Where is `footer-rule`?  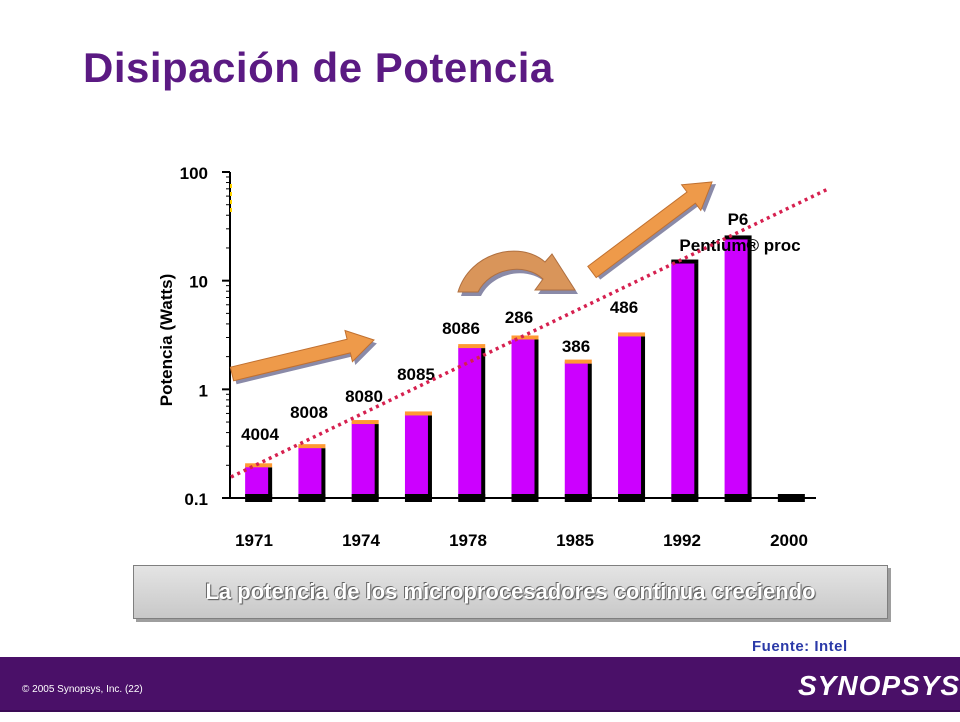 footer-rule is located at coordinates (480, 716).